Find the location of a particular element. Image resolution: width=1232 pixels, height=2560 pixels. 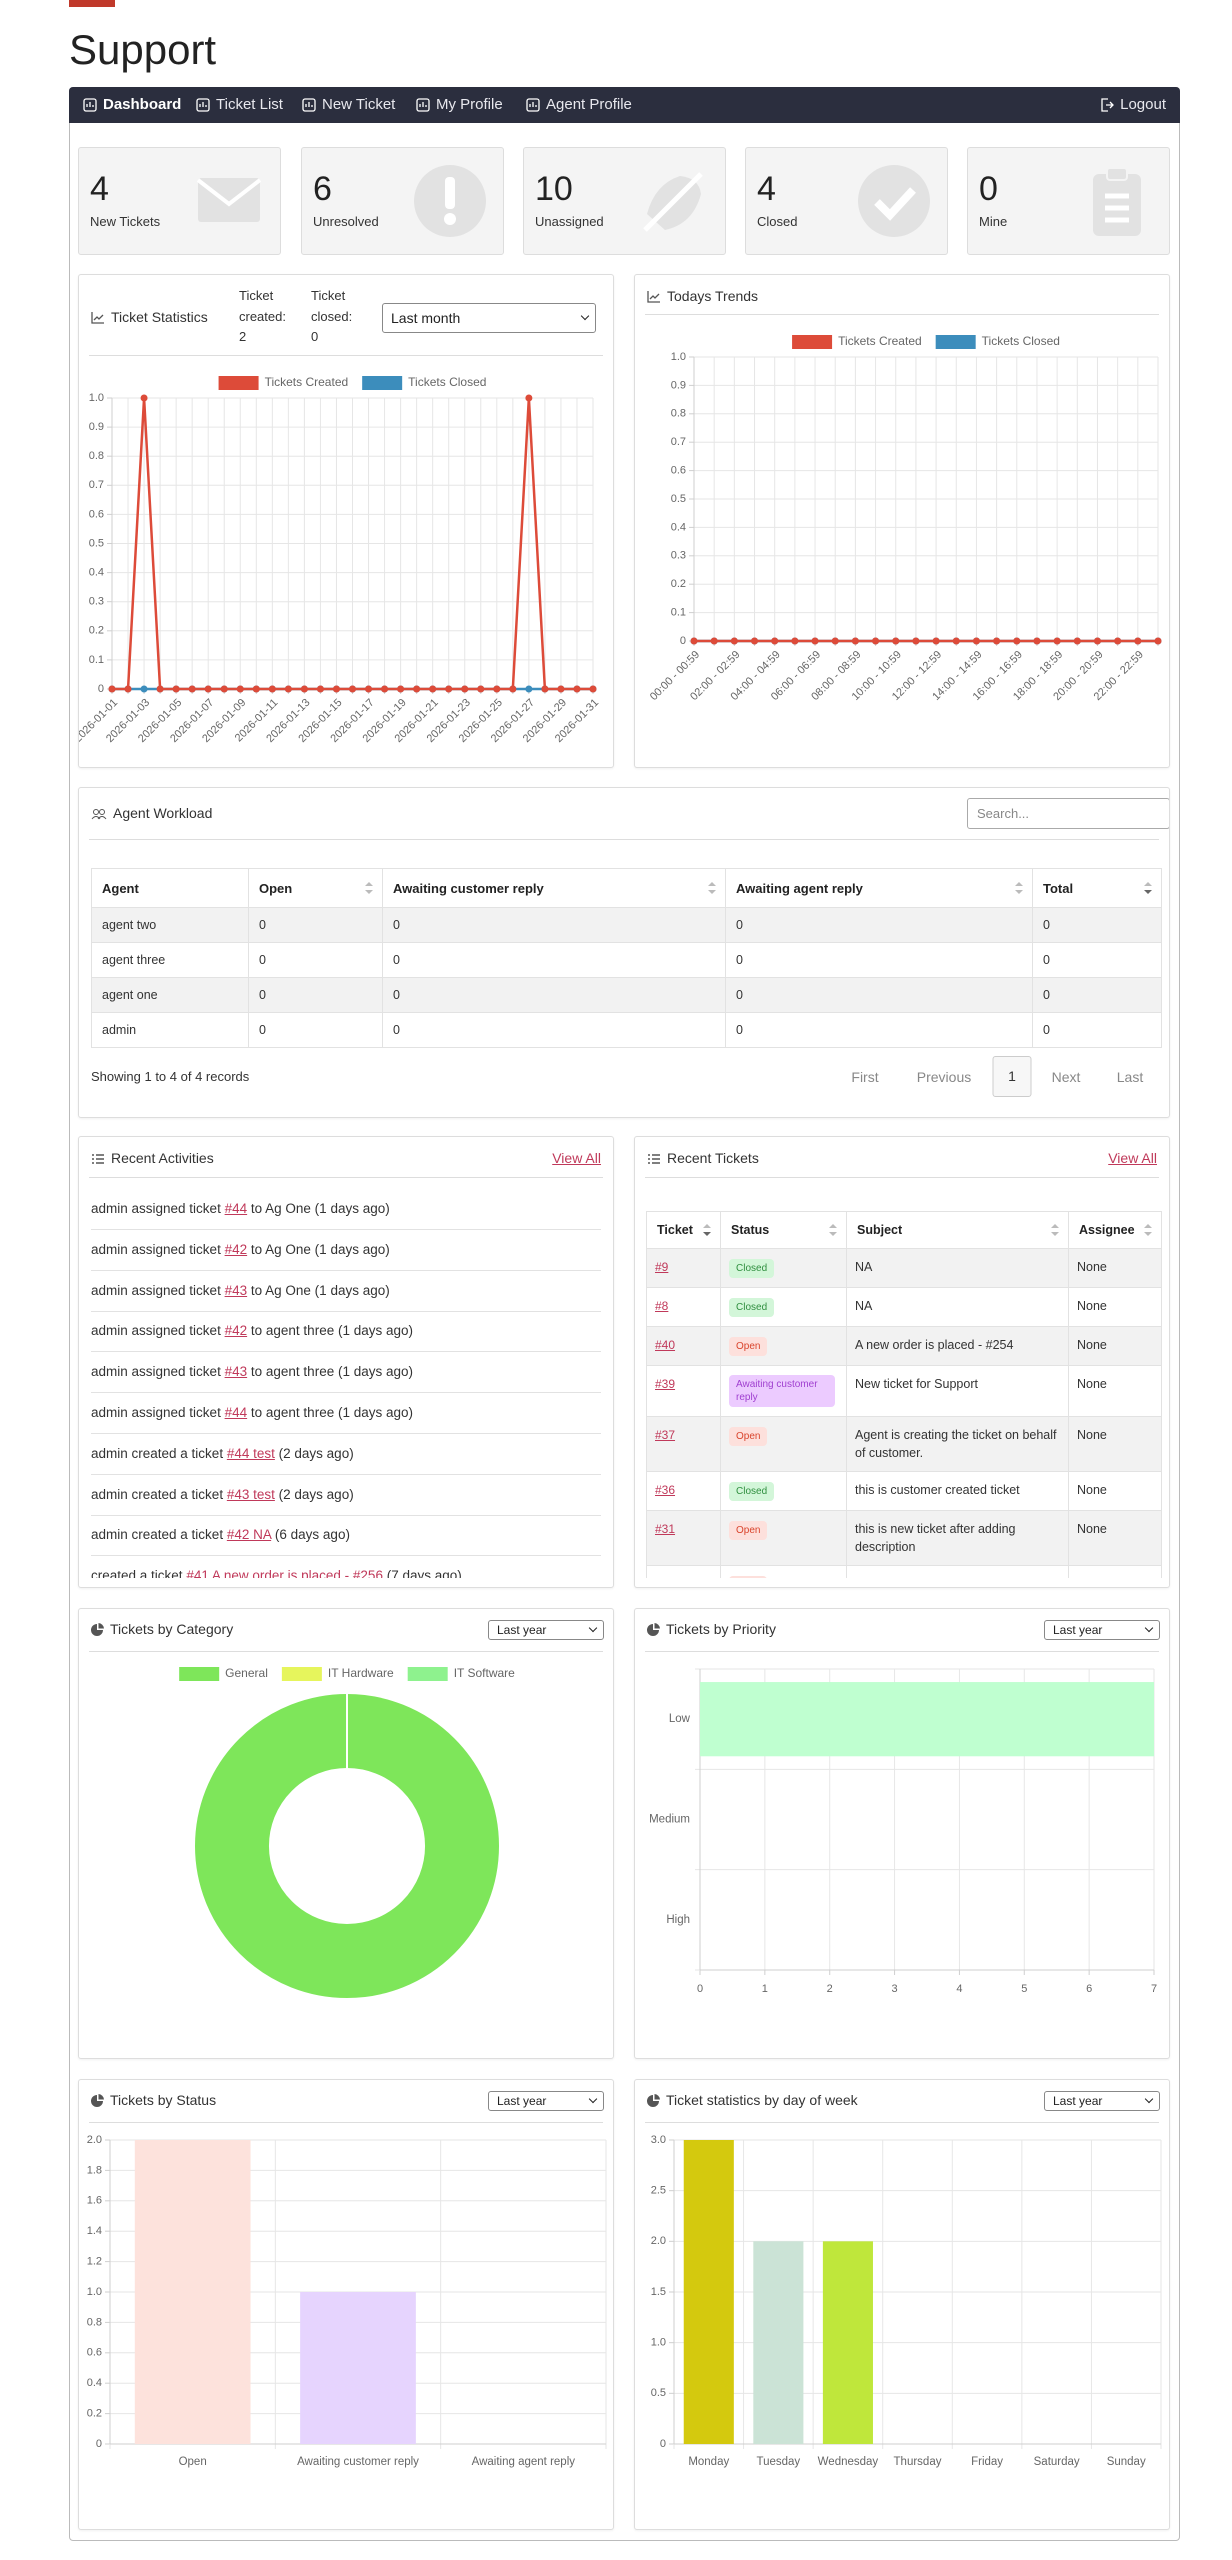

ticket-link: #39 is located at coordinates (665, 1384).